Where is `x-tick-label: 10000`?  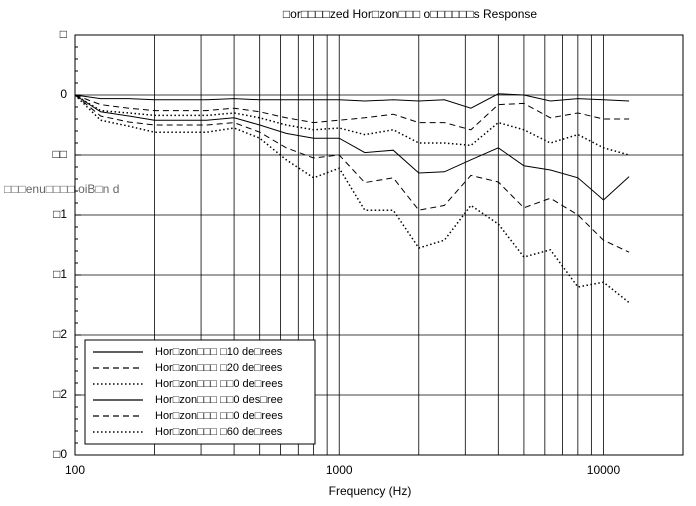 x-tick-label: 10000 is located at coordinates (604, 470).